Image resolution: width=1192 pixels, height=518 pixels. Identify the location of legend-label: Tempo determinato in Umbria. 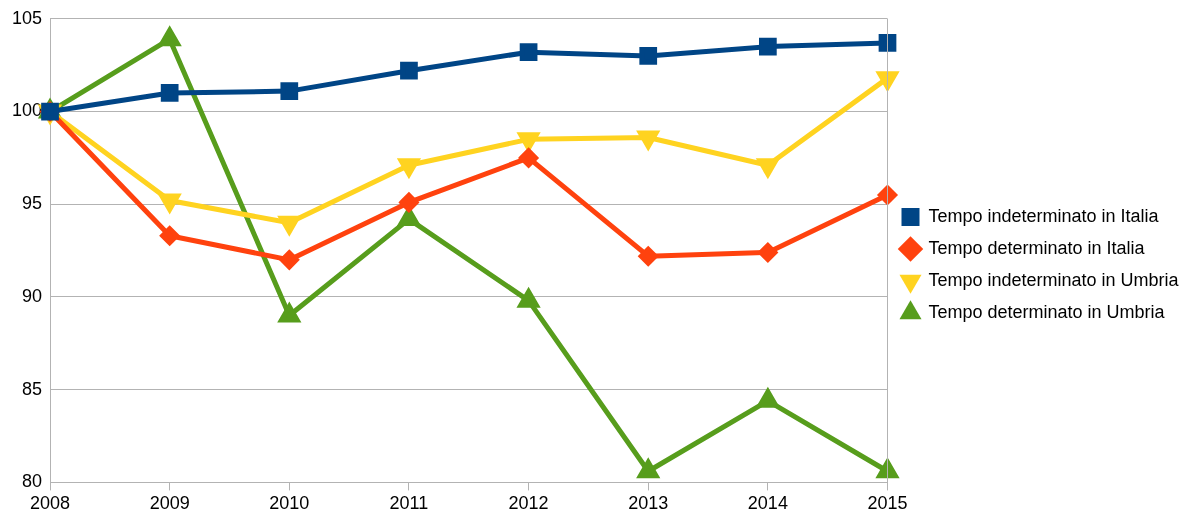
(1047, 311).